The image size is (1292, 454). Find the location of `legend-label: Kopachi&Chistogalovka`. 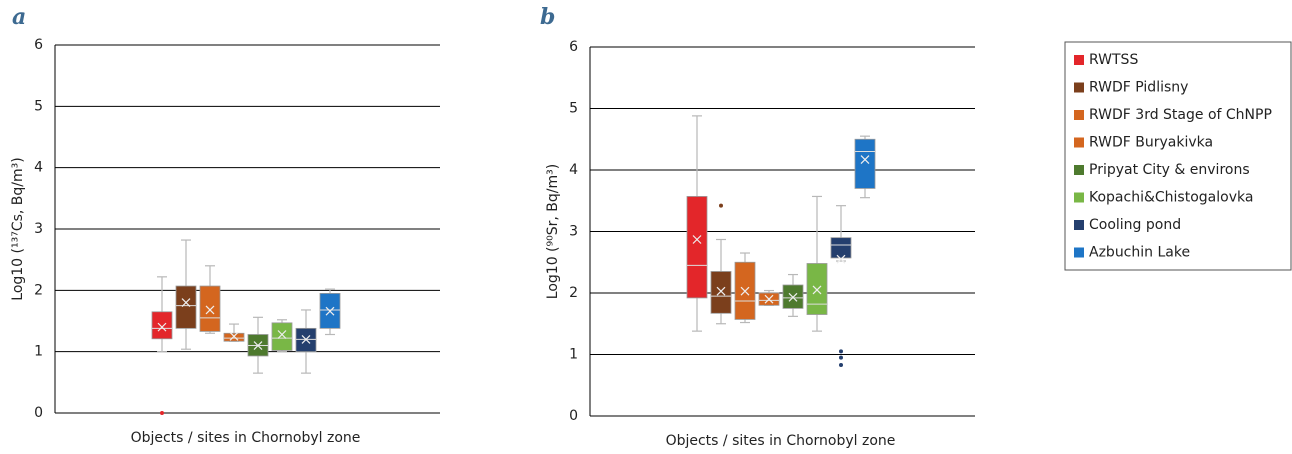

legend-label: Kopachi&Chistogalovka is located at coordinates (1171, 198).